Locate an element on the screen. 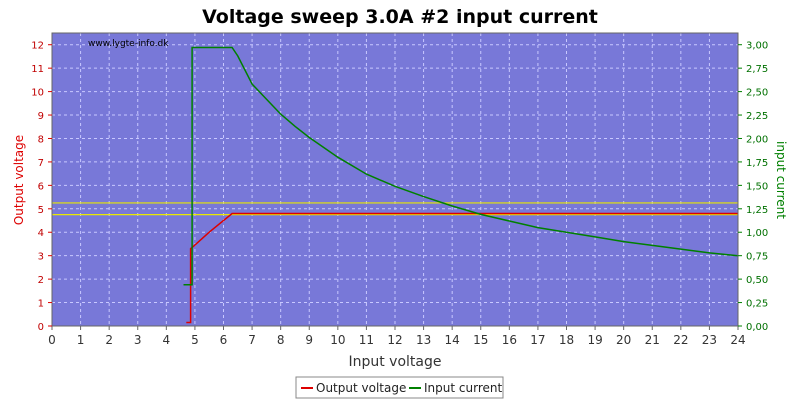 This screenshot has width=800, height=400. x-tick-label: 4 is located at coordinates (167, 340).